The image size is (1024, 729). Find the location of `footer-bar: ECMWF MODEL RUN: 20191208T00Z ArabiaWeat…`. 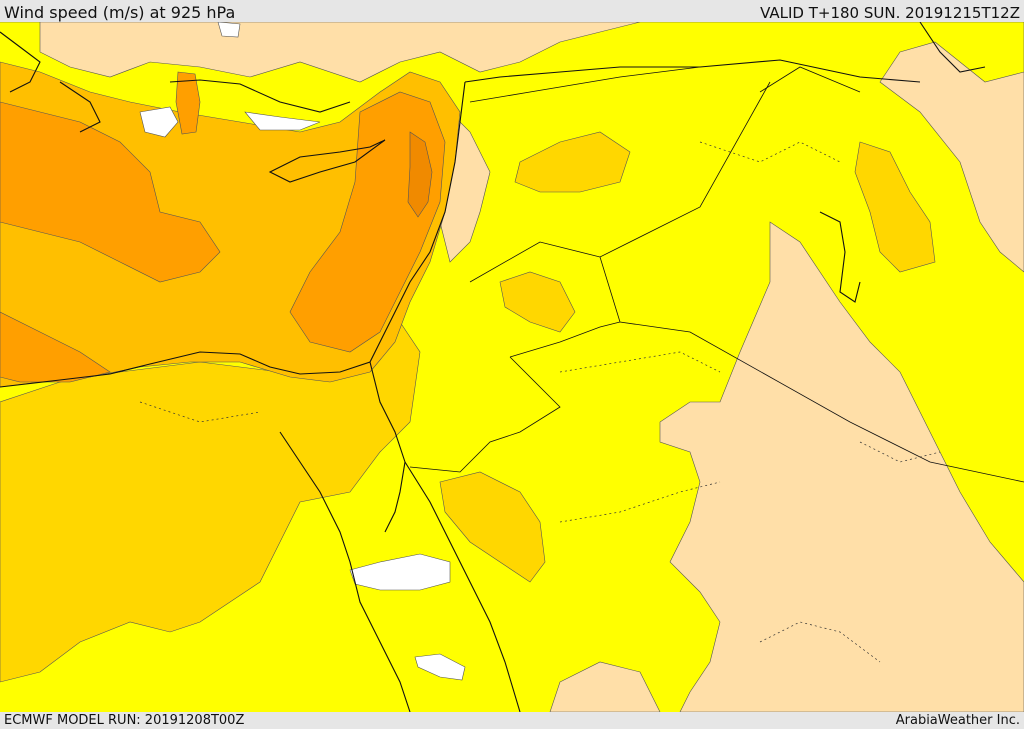

footer-bar: ECMWF MODEL RUN: 20191208T00Z ArabiaWeat… is located at coordinates (512, 720).